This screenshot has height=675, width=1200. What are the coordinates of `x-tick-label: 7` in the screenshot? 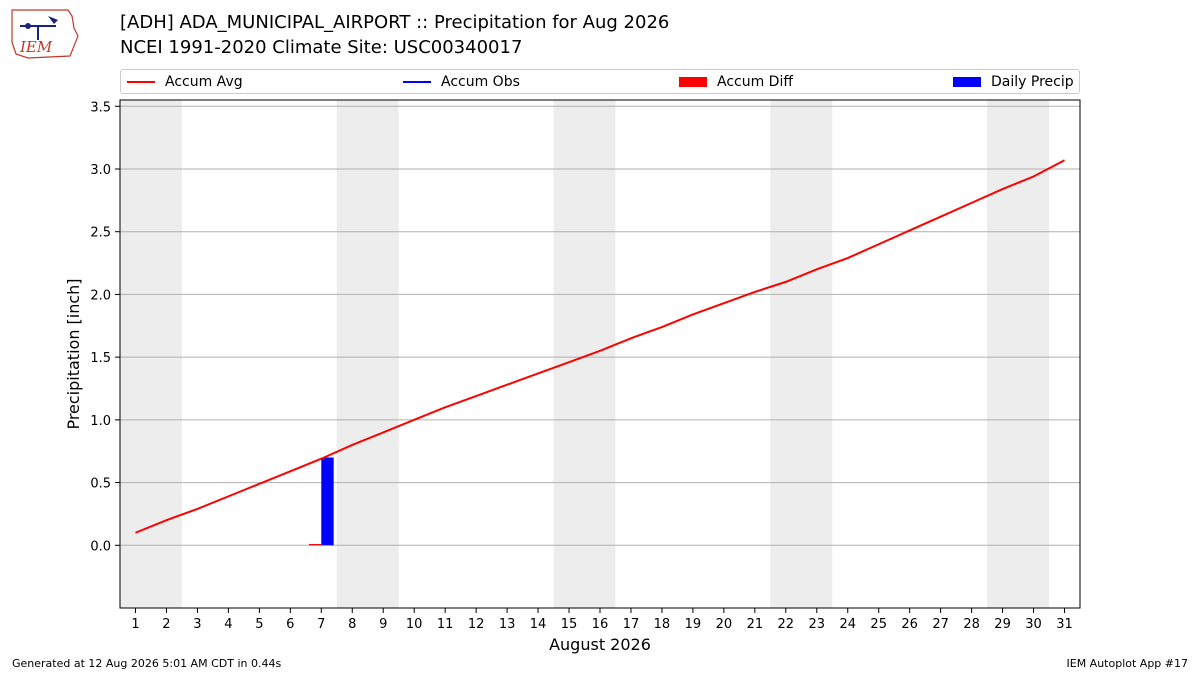 It's located at (321, 624).